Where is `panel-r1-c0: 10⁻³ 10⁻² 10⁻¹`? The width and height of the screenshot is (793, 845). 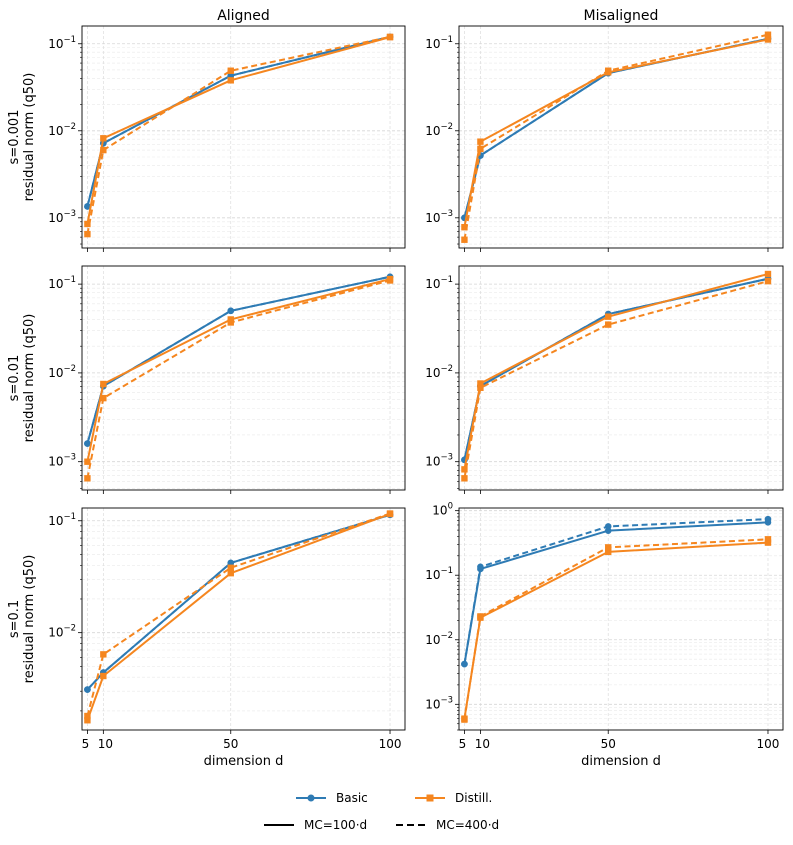
panel-r1-c0: 10⁻³ 10⁻² 10⁻¹ is located at coordinates (227, 379).